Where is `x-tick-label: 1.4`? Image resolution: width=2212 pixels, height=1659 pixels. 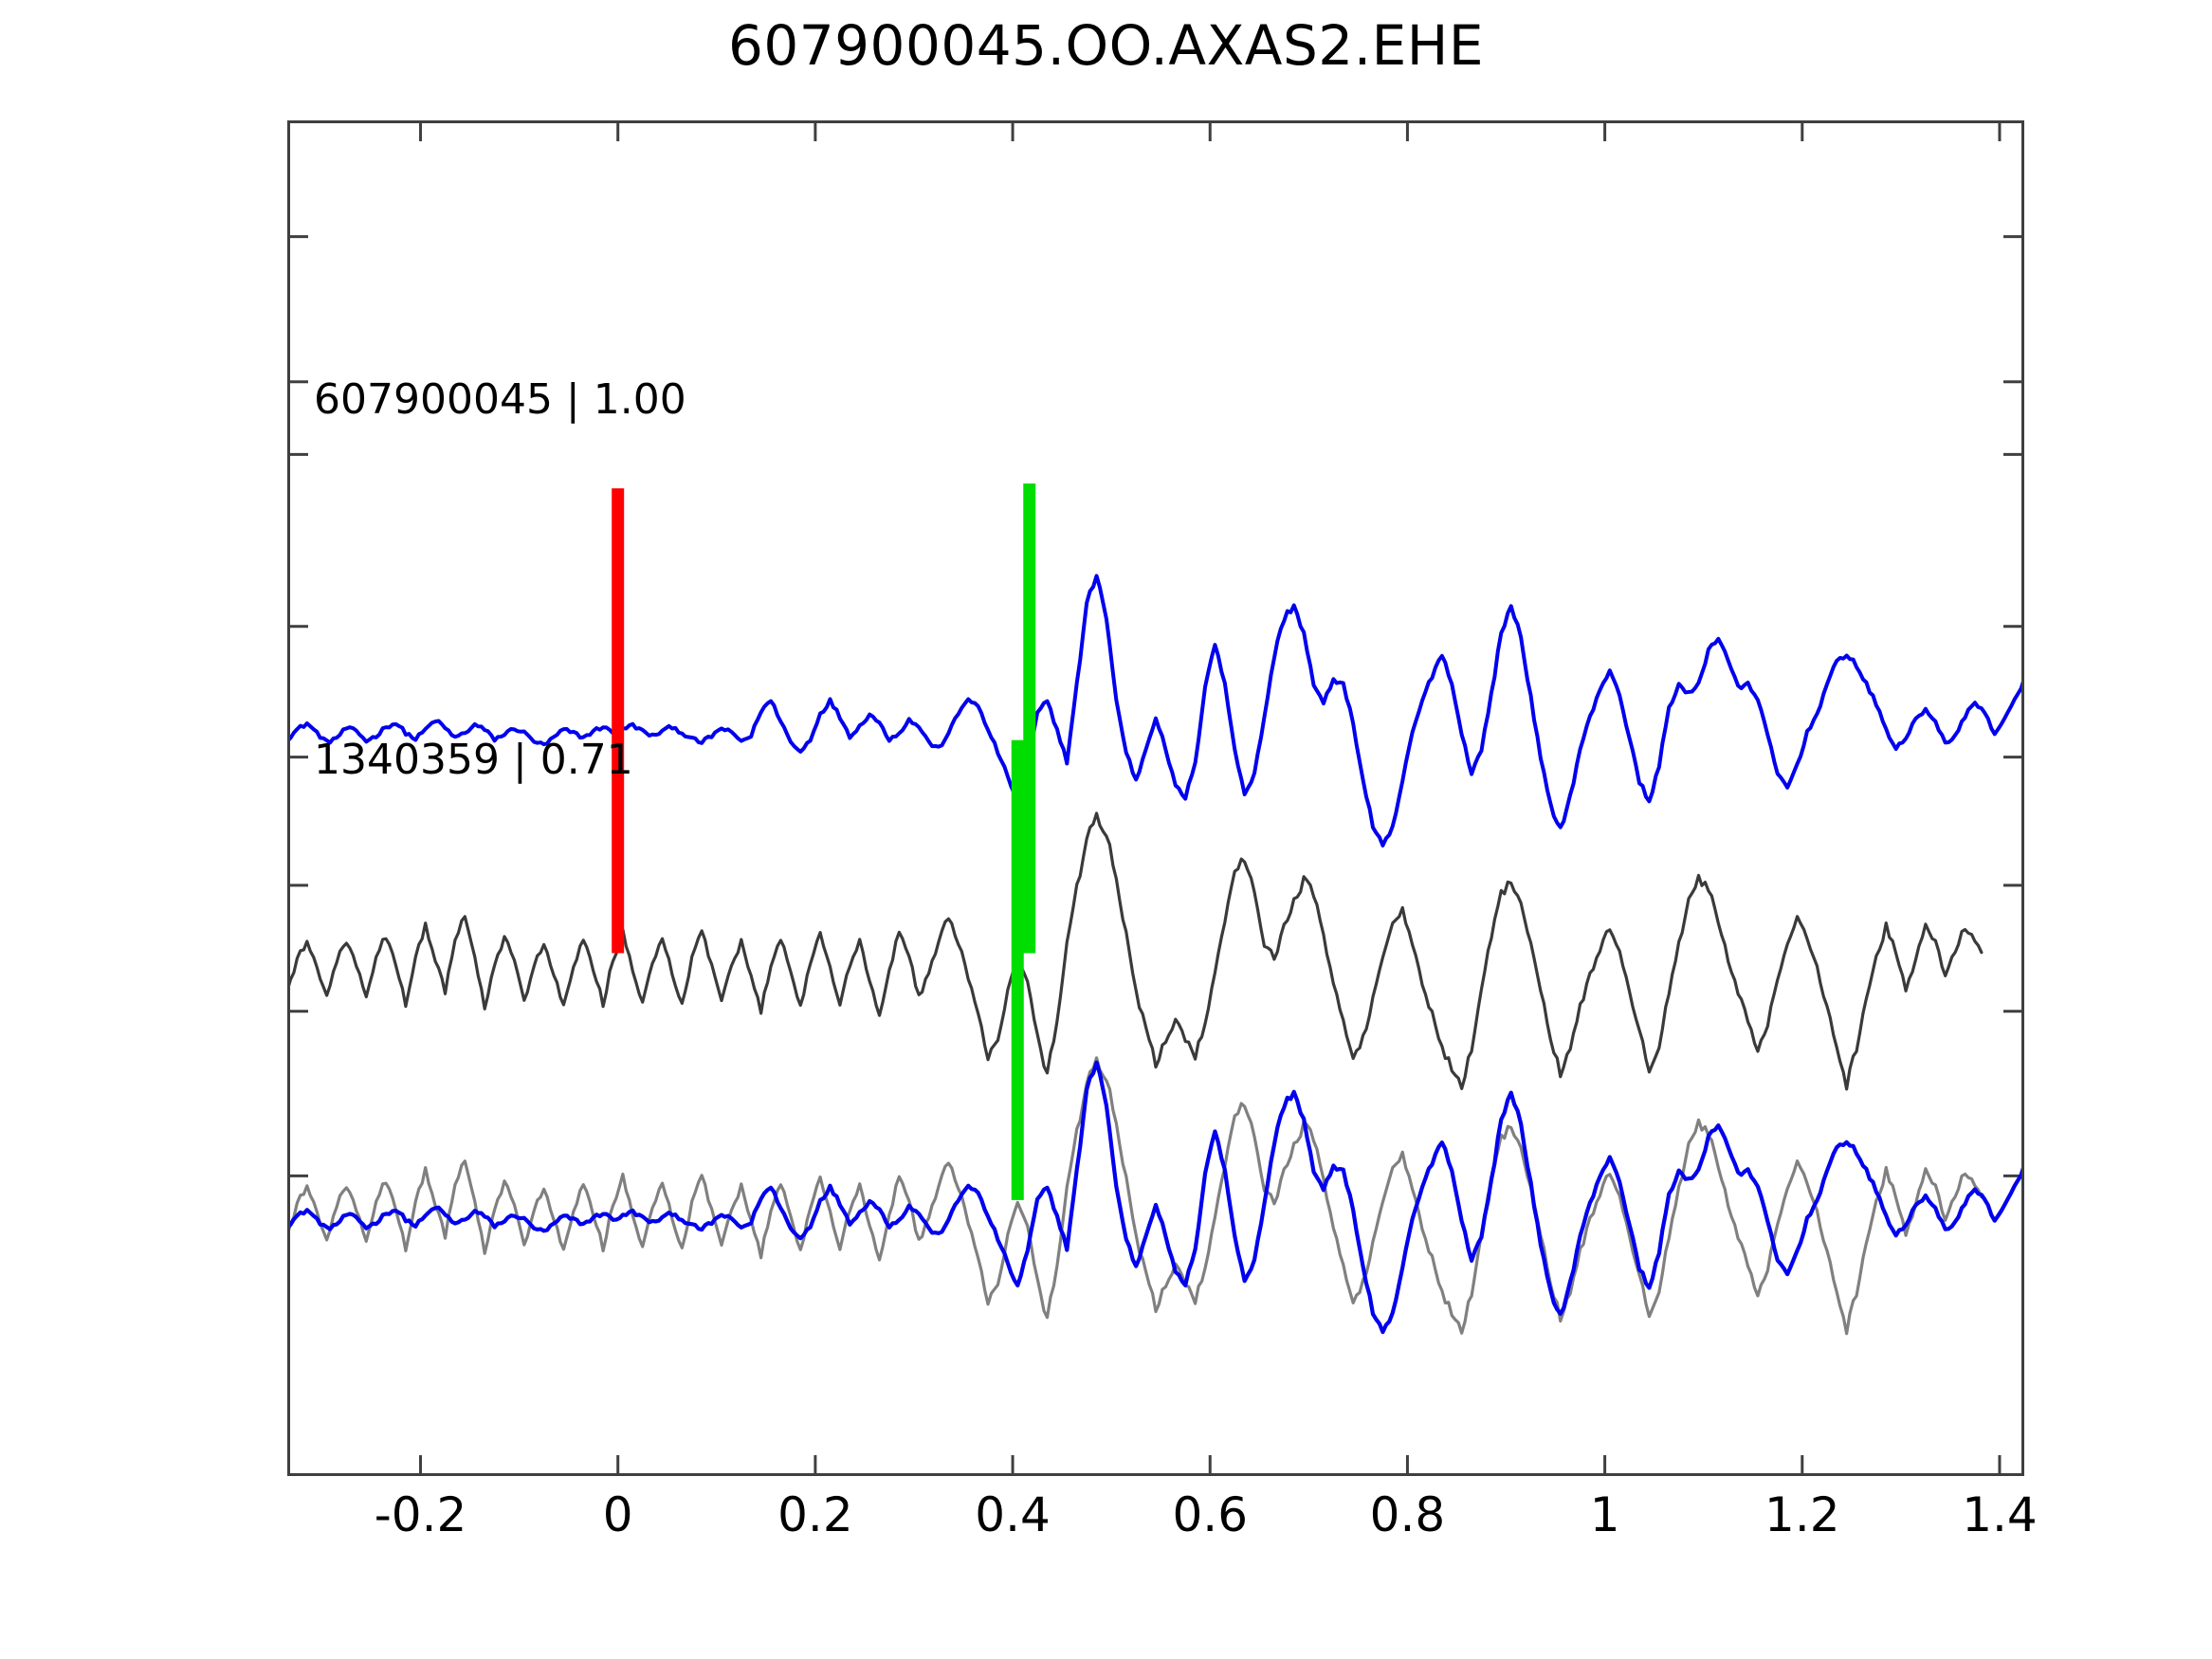
x-tick-label: 1.4 is located at coordinates (2000, 1514).